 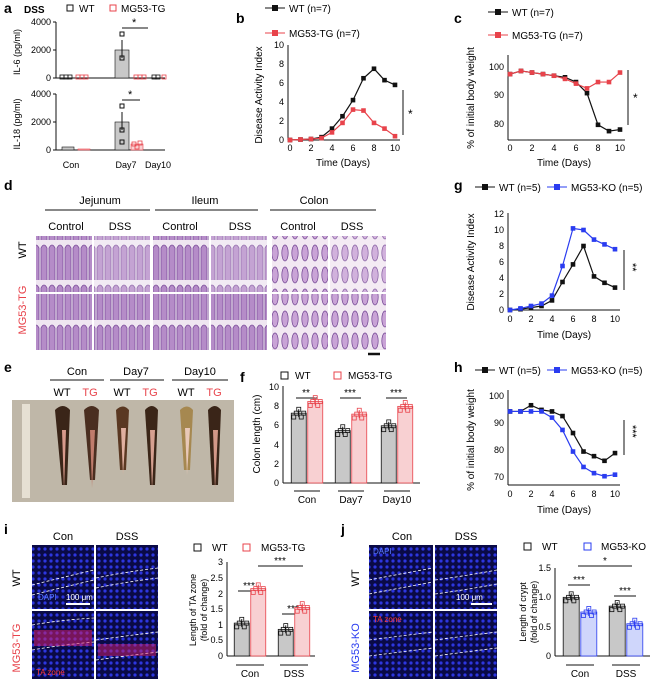 I want to click on legend-wt: WT (n=7), so click(x=533, y=13).